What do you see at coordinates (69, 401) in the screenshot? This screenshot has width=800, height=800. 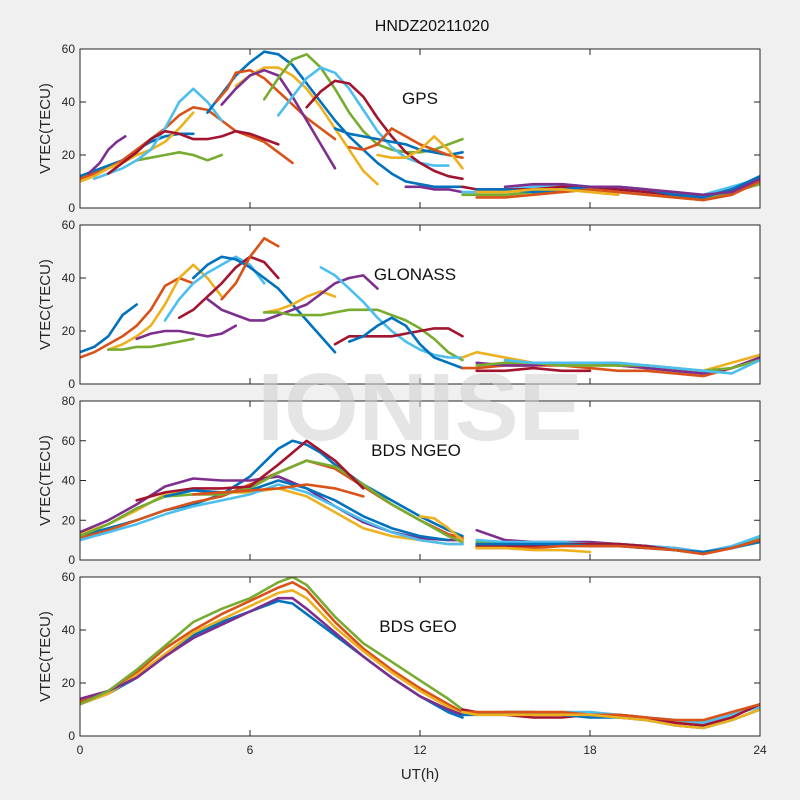 I see `y-tick-label: 80` at bounding box center [69, 401].